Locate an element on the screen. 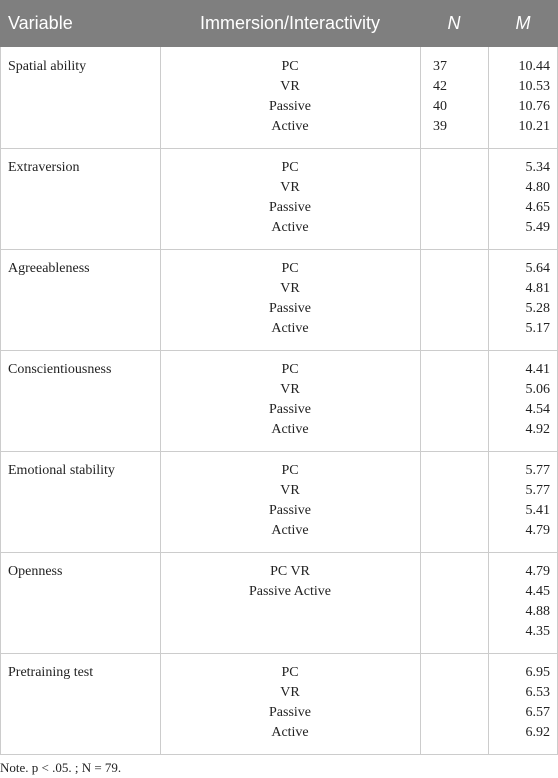  m-cell: 10.53 is located at coordinates (534, 86).